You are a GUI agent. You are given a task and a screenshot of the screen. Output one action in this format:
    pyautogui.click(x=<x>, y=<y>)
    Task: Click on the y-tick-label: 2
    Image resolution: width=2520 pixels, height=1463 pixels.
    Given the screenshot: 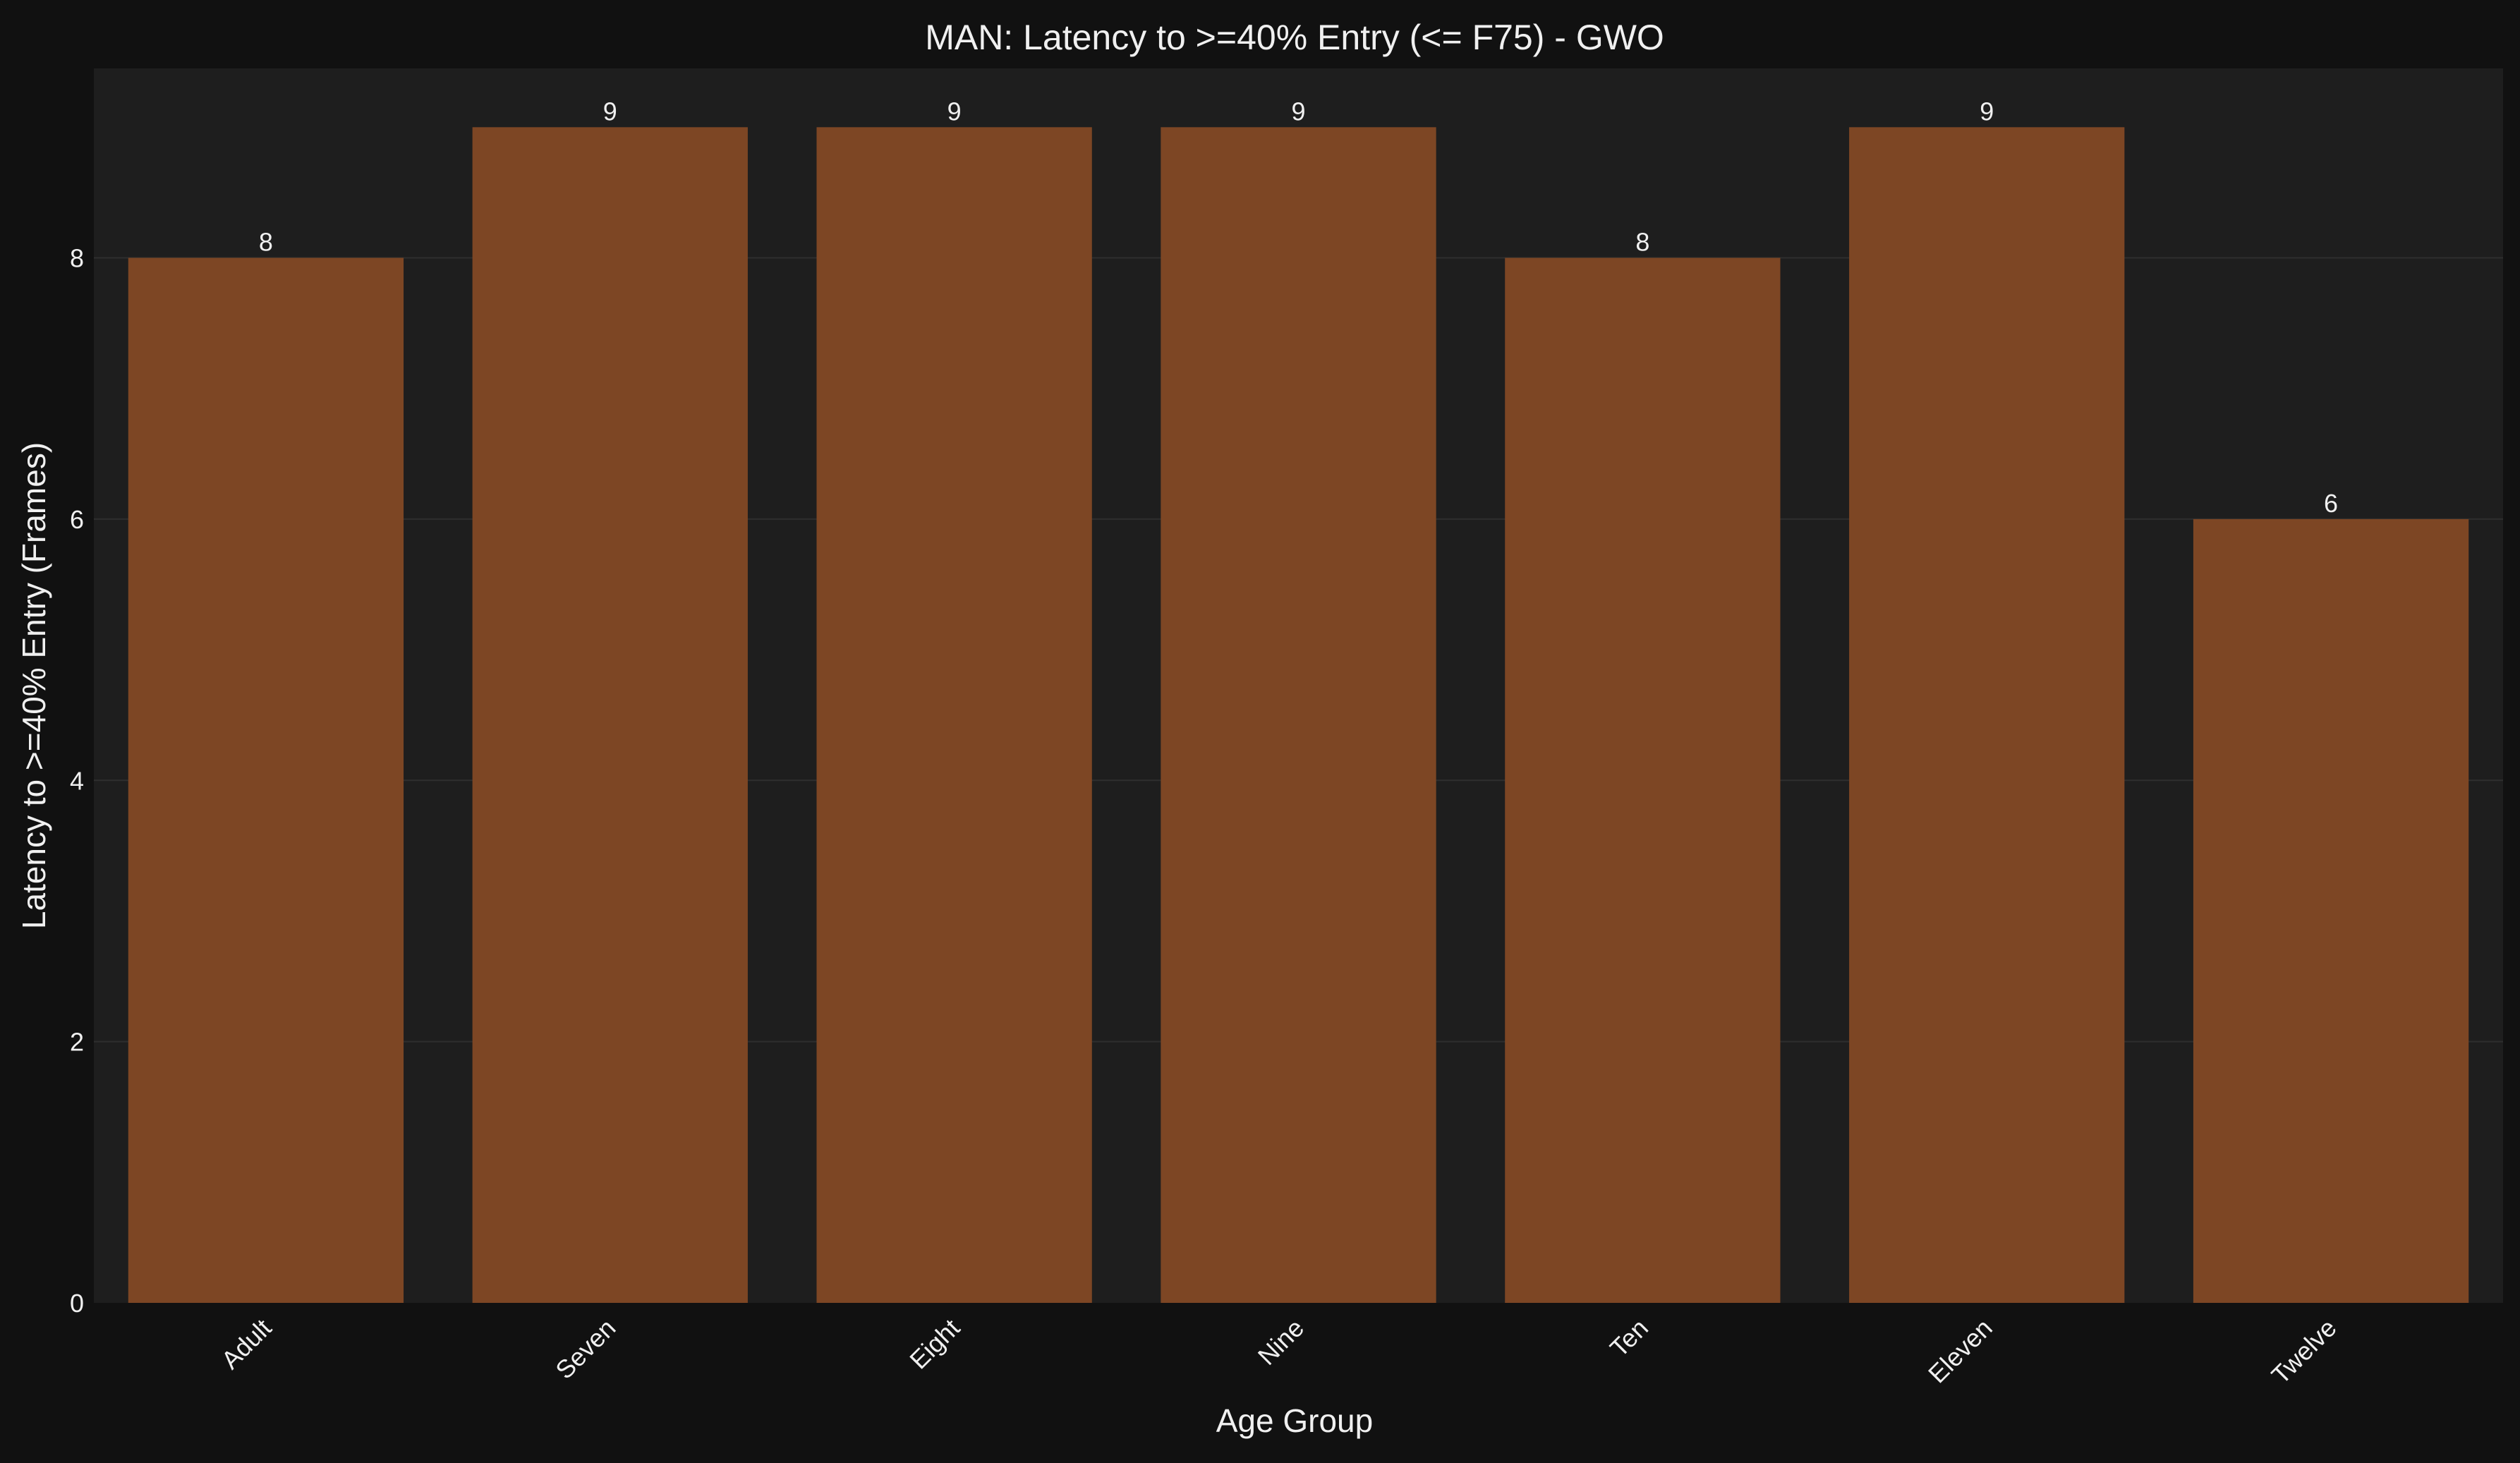 What is the action you would take?
    pyautogui.click(x=77, y=1042)
    